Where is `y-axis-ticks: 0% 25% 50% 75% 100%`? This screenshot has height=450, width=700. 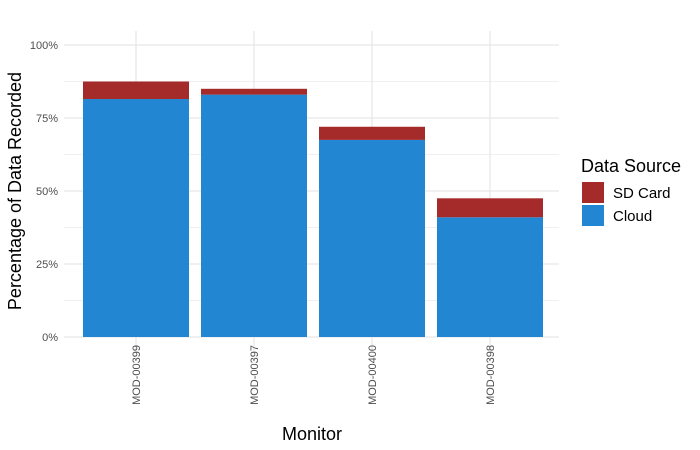 y-axis-ticks: 0% 25% 50% 75% 100% is located at coordinates (44, 192).